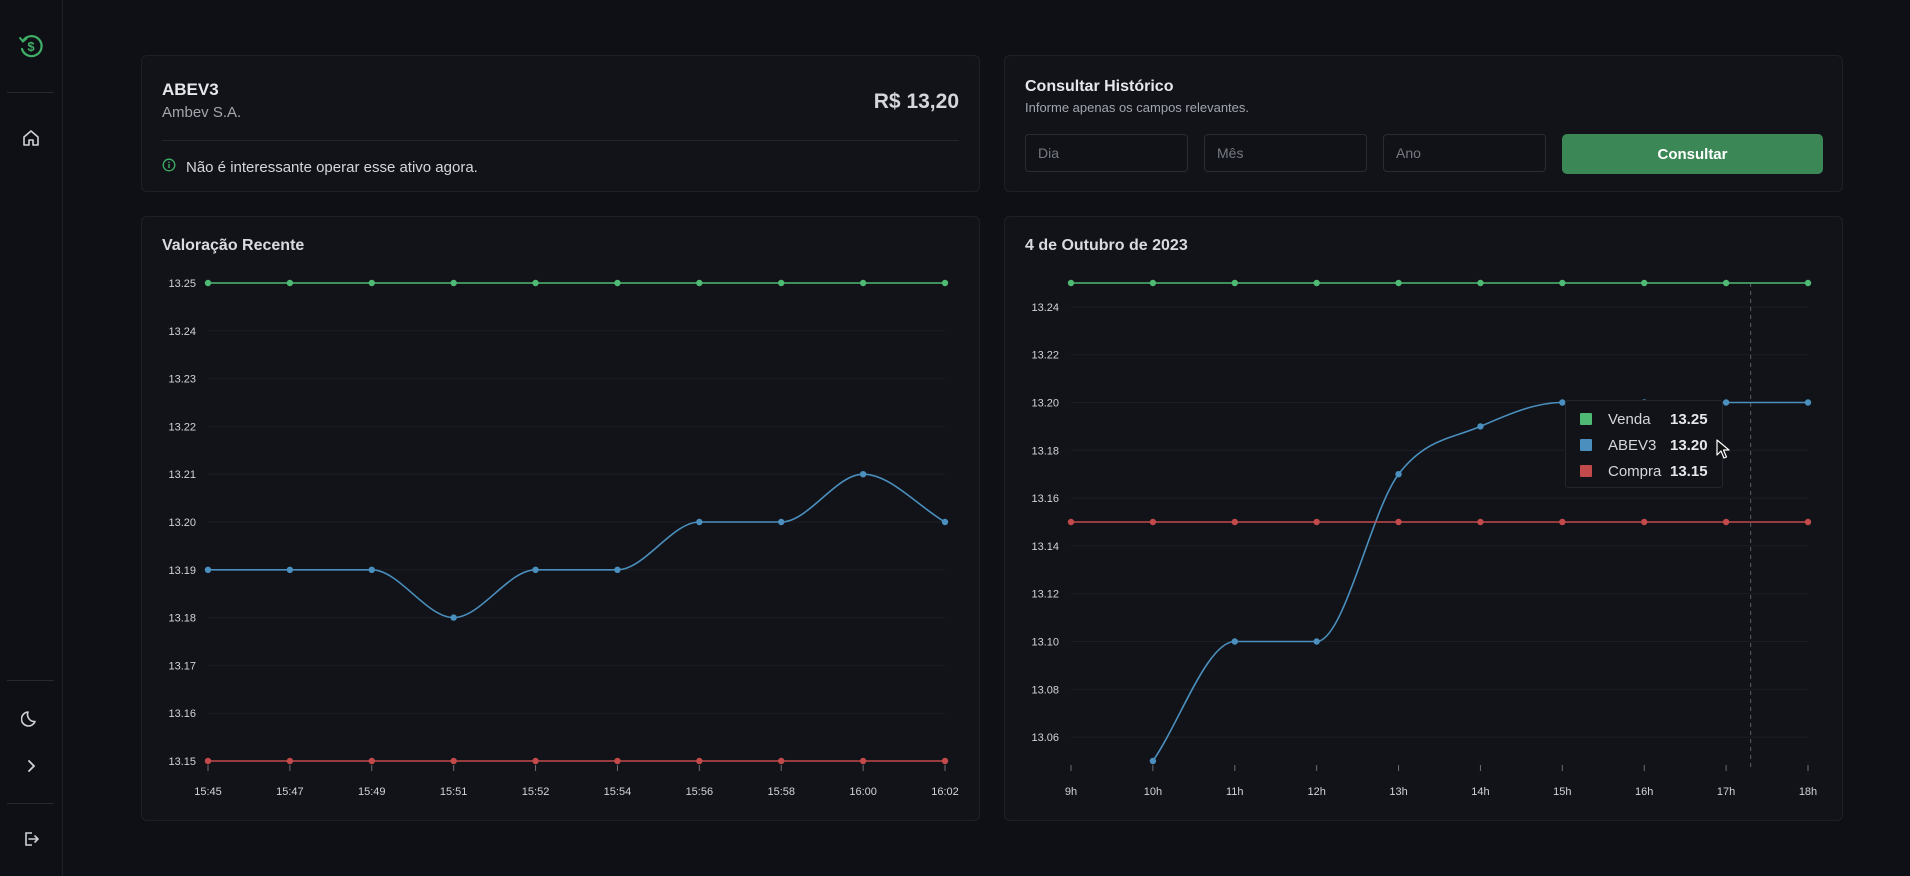  Describe the element at coordinates (233, 245) in the screenshot. I see `chart-title: Valoração Recente` at that location.